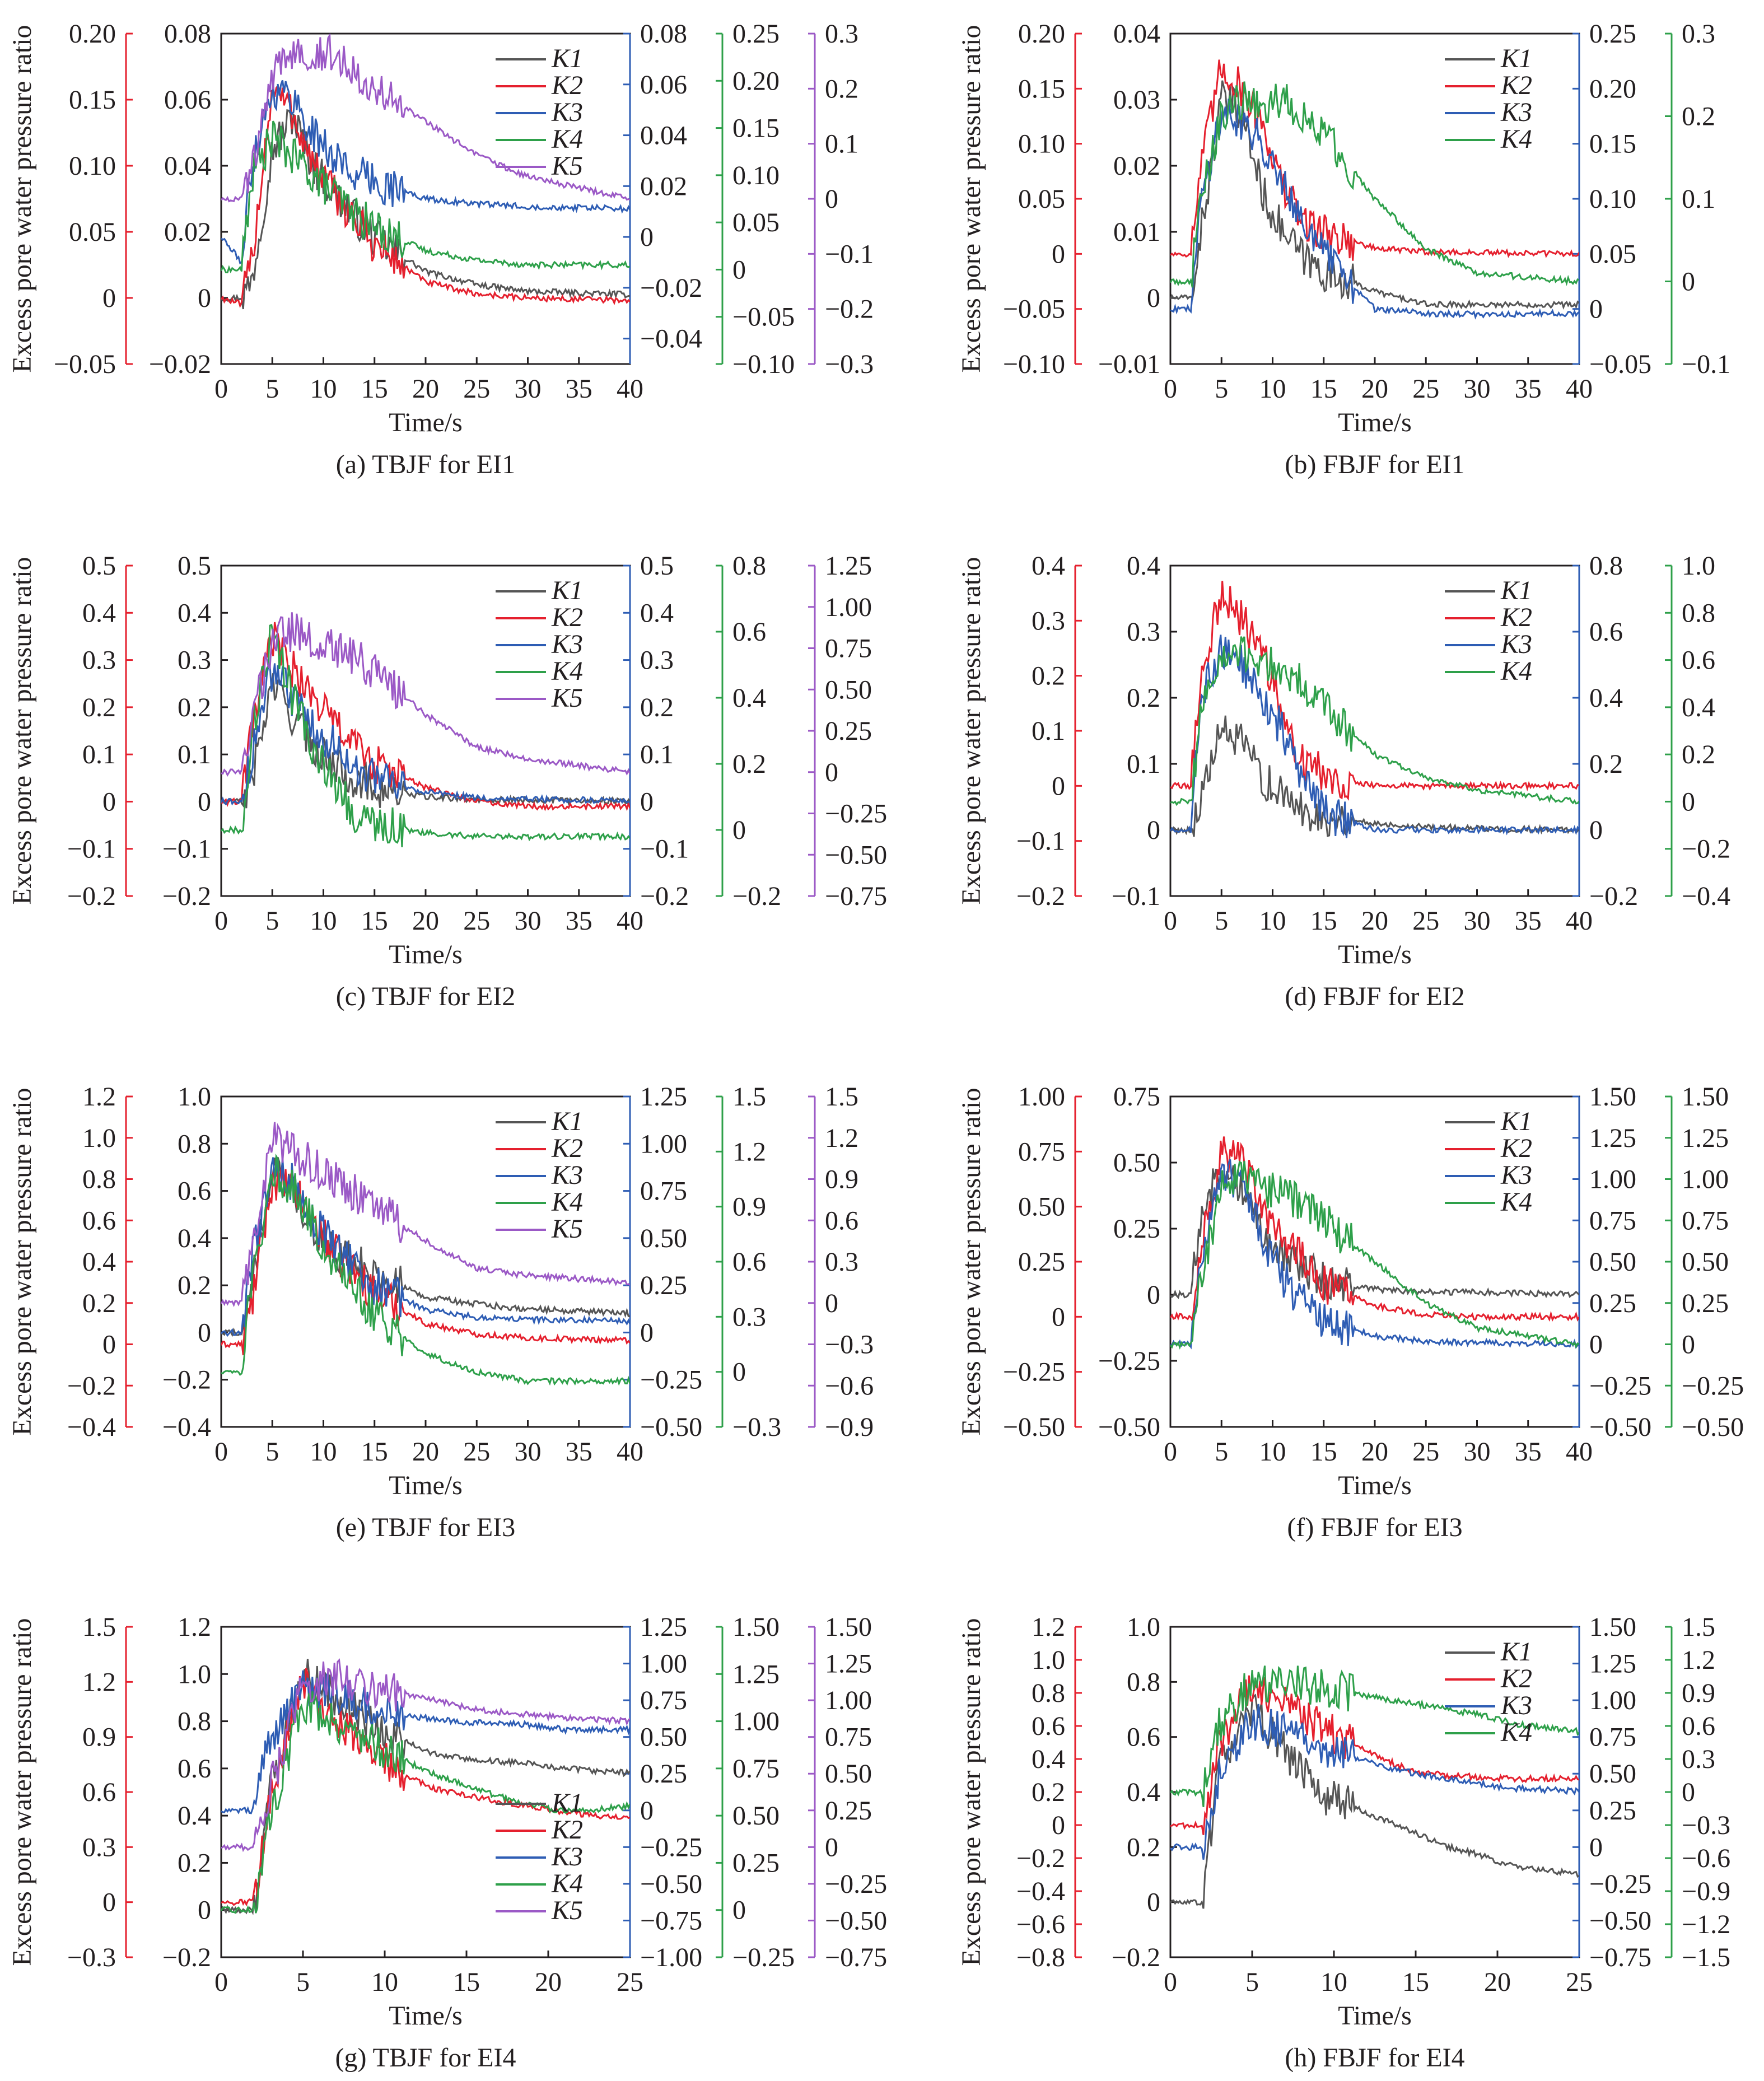 The width and height of the screenshot is (1764, 2081). I want to click on x-tick-label: 20, so click(1375, 921).